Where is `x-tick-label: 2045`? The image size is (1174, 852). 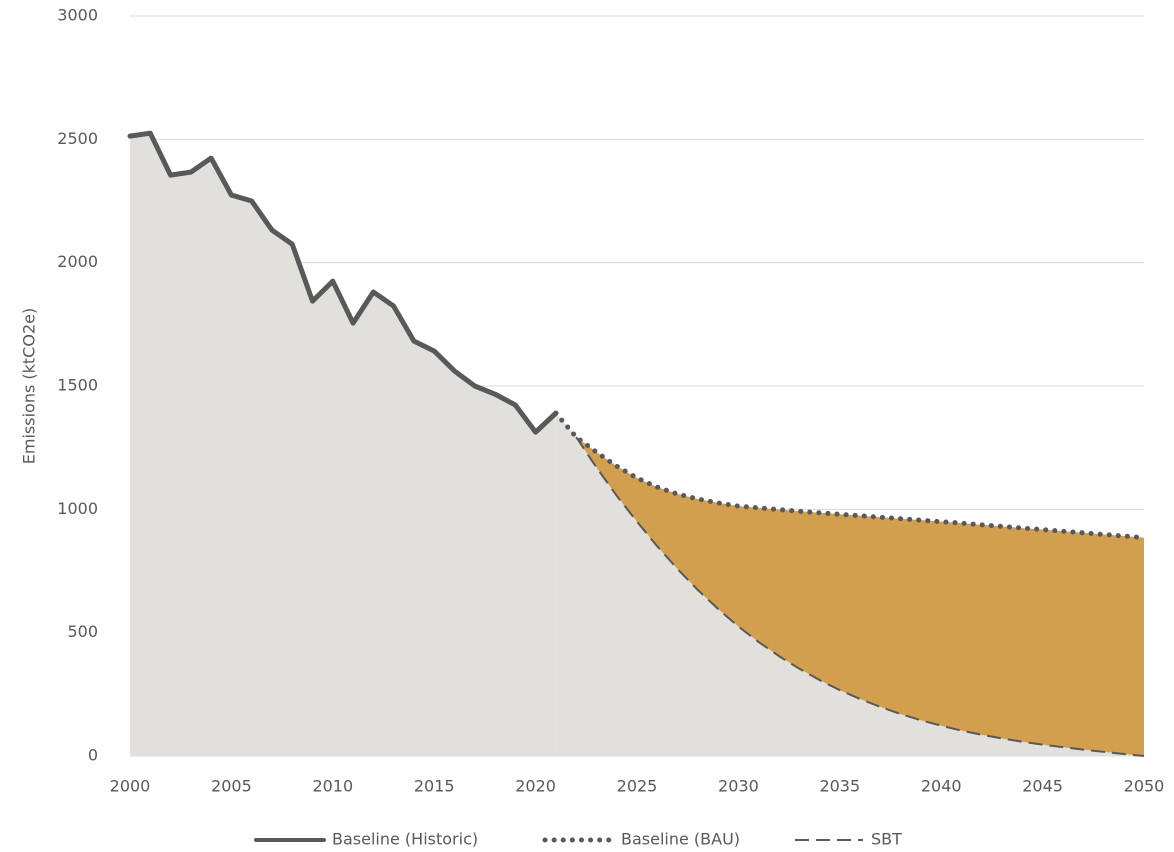 x-tick-label: 2045 is located at coordinates (1042, 786).